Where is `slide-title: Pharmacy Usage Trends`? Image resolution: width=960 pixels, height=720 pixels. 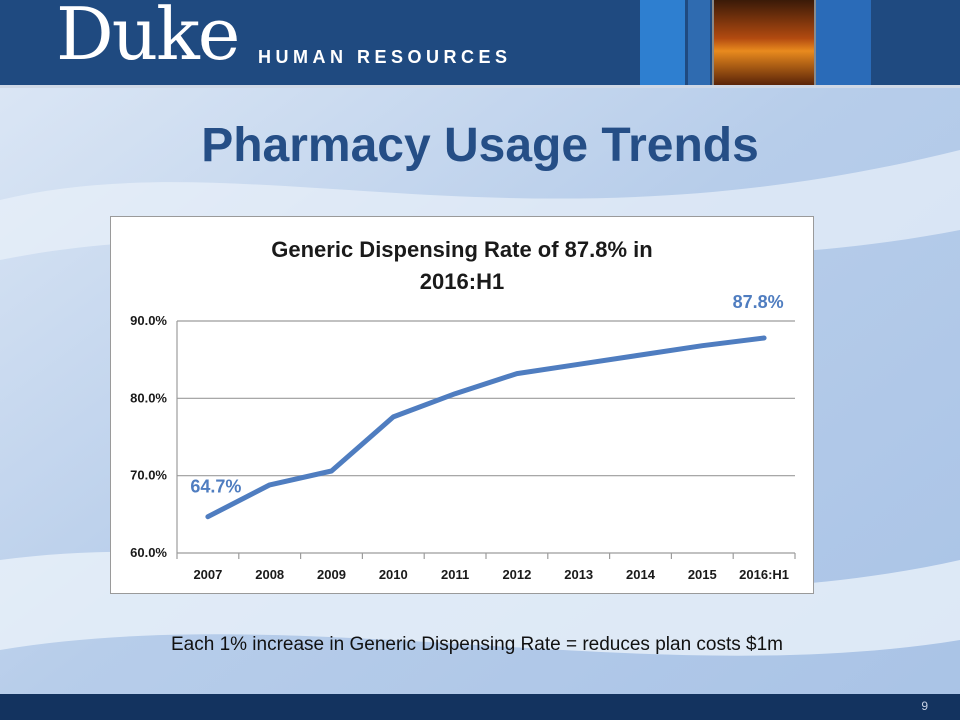
slide-title: Pharmacy Usage Trends is located at coordinates (480, 145).